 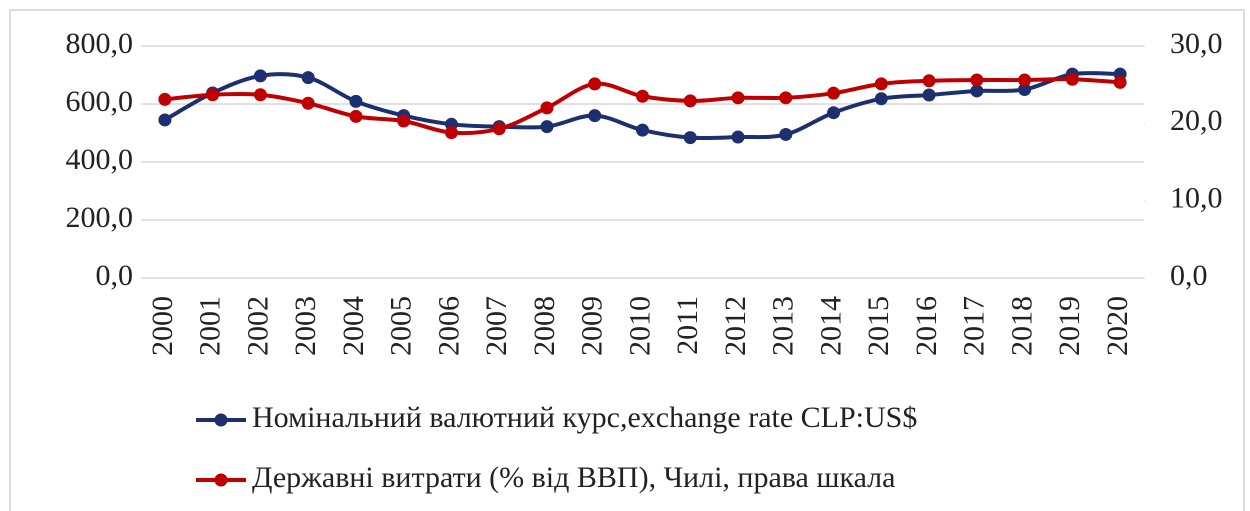 I want to click on x-tick-label: 2004, so click(x=353, y=326).